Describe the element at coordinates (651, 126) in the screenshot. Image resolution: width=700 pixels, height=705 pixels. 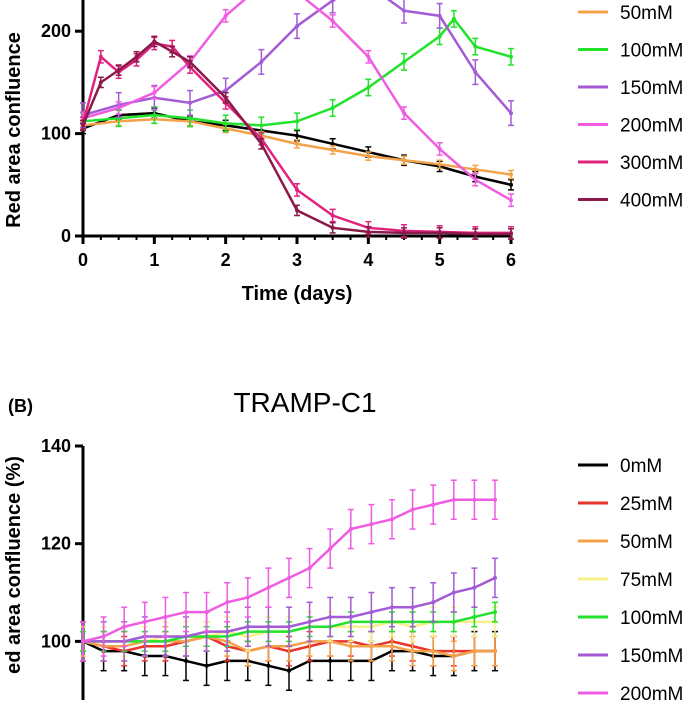
I see `legend-label: 200mM` at that location.